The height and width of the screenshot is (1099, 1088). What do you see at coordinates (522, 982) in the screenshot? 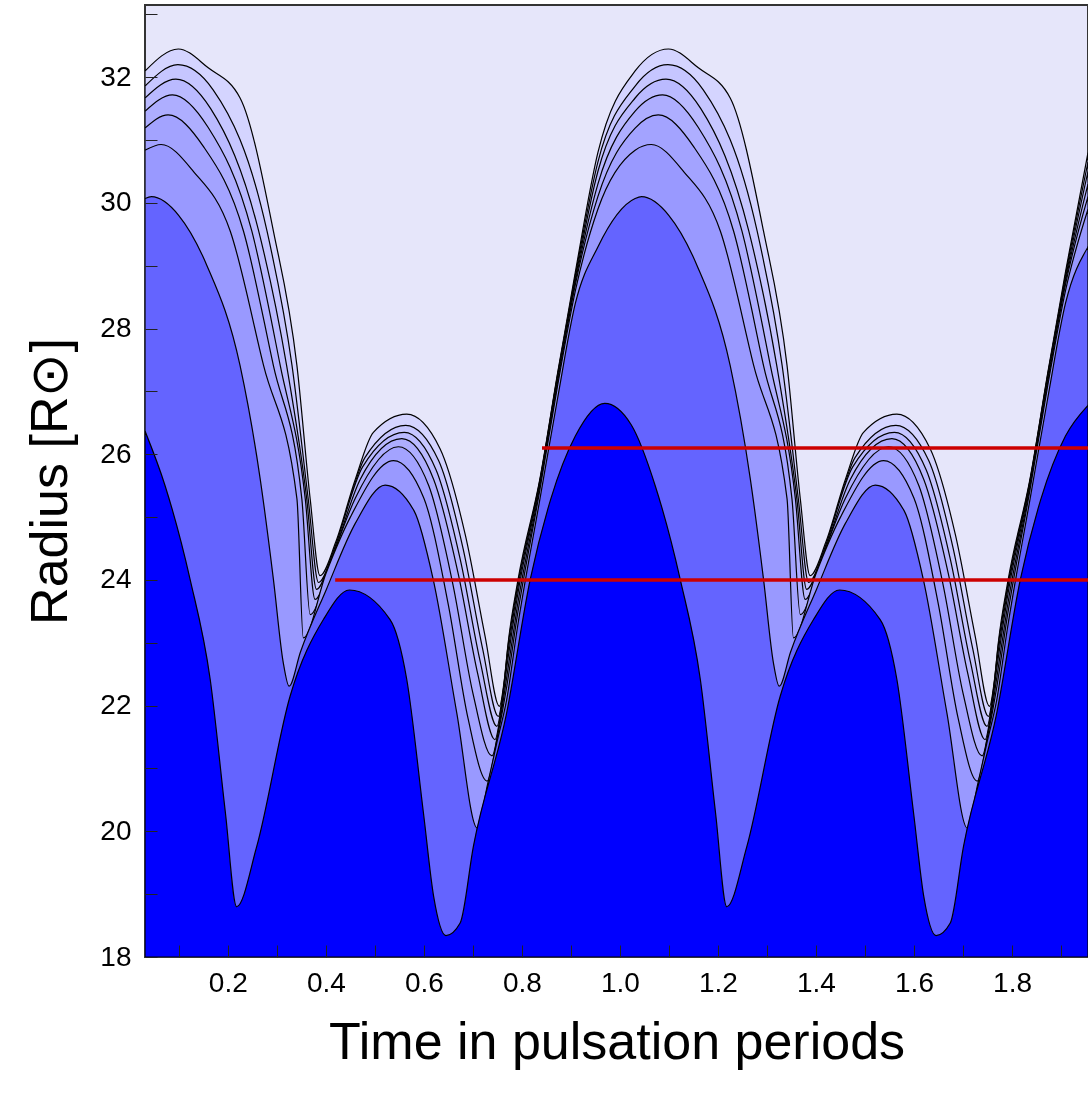
I see `x-tick-label: 0.8` at bounding box center [522, 982].